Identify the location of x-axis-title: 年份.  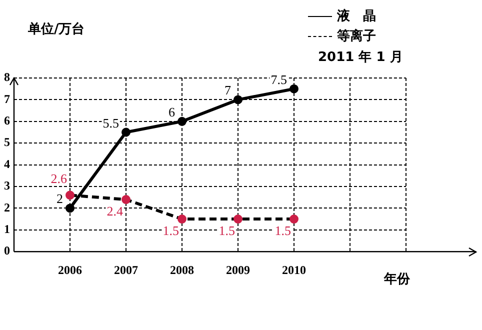
(397, 279).